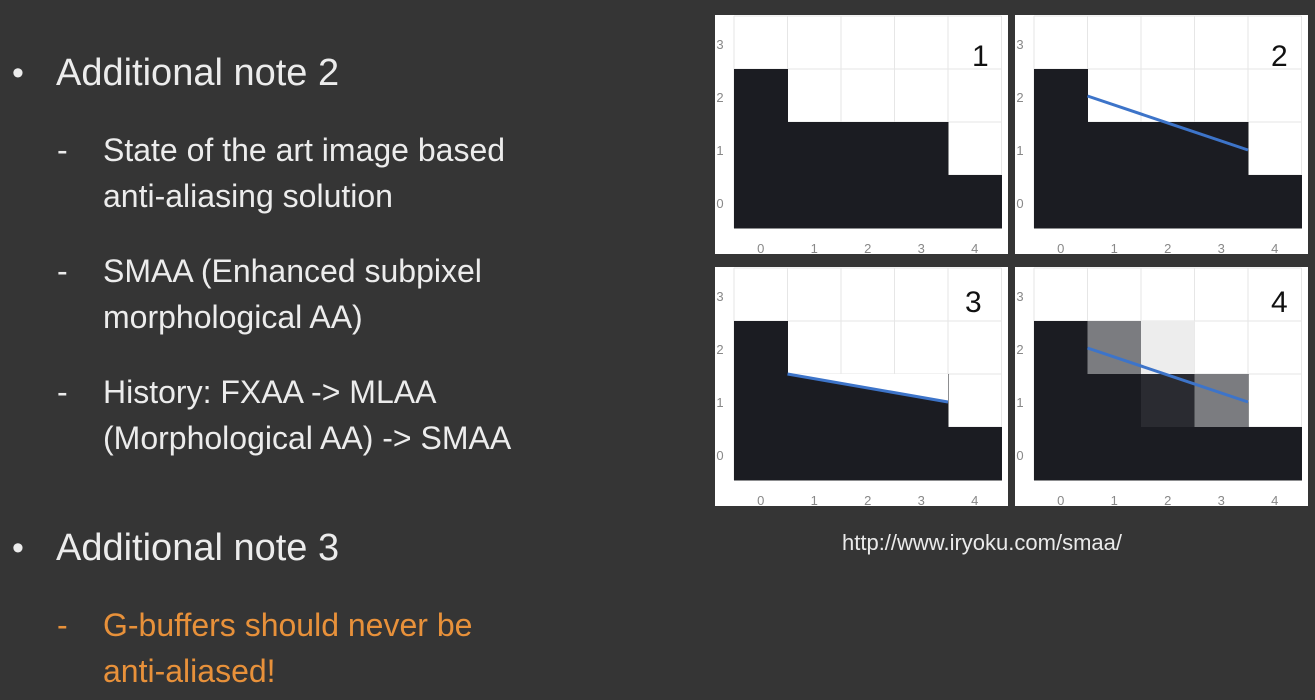  I want to click on smaa-panel-2: 0 1 2 3 4 0 1 2 3 2, so click(1161, 134).